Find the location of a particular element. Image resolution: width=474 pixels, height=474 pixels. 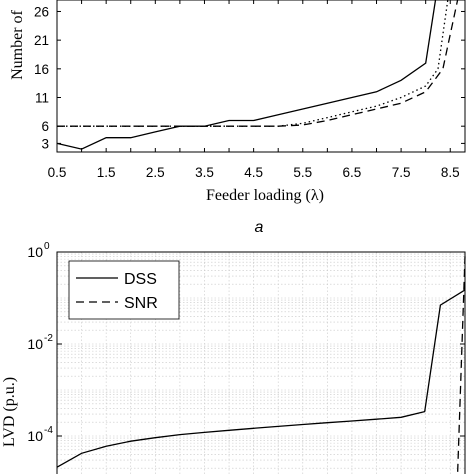

legend-label-dss: DSS is located at coordinates (140, 279).